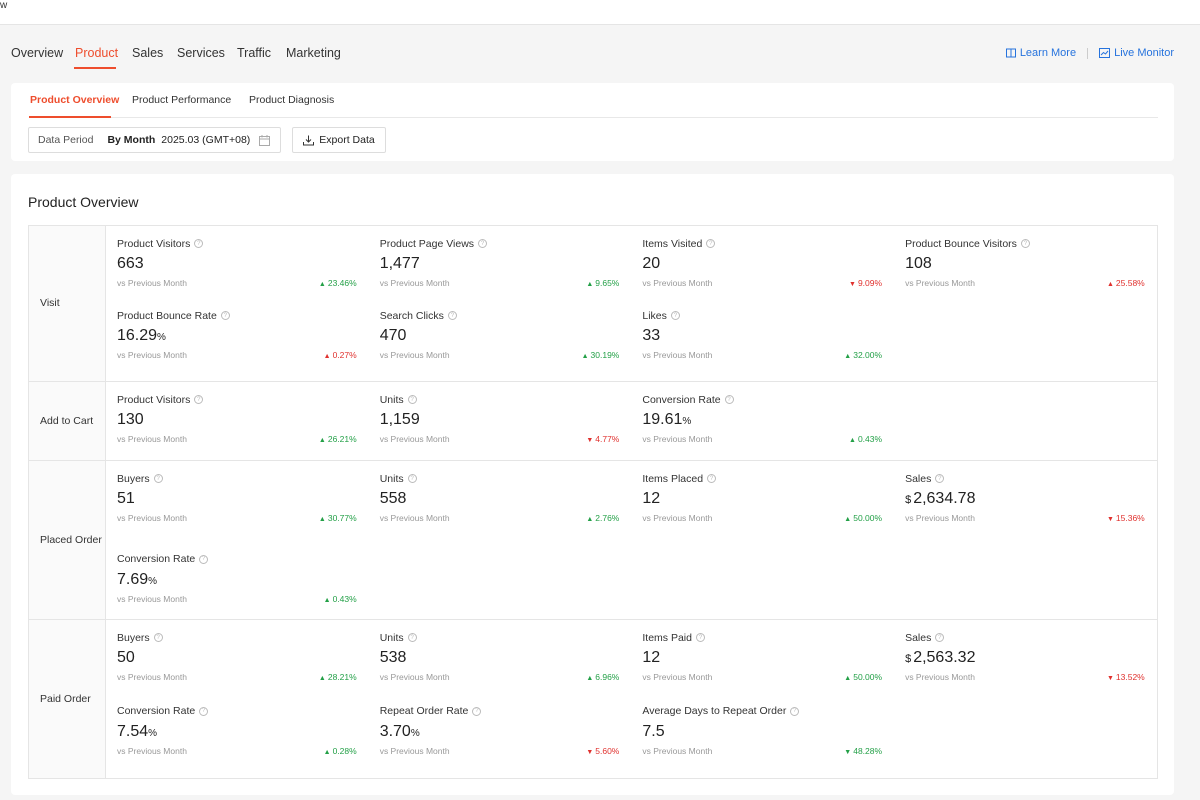  I want to click on metric-footer: vs Previous Month ▲ 0.28%, so click(237, 751).